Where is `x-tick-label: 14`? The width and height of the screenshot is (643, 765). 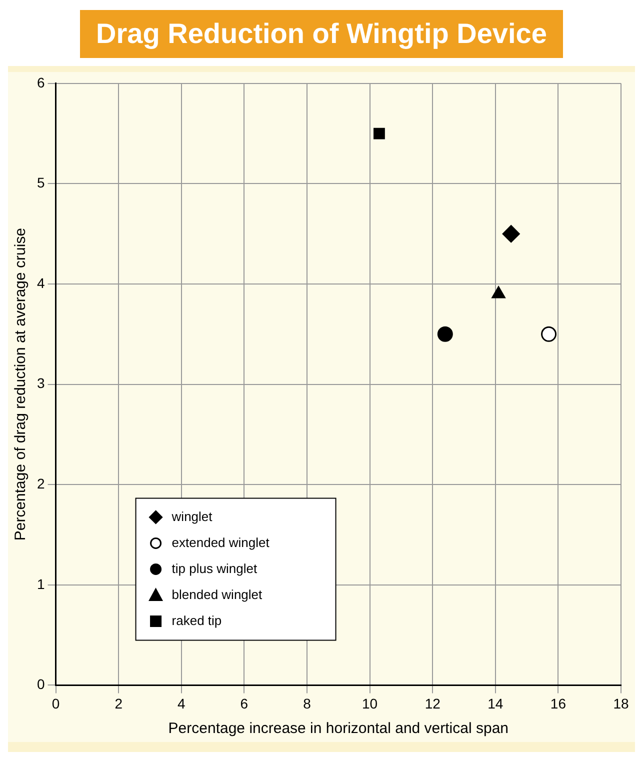
x-tick-label: 14 is located at coordinates (496, 703).